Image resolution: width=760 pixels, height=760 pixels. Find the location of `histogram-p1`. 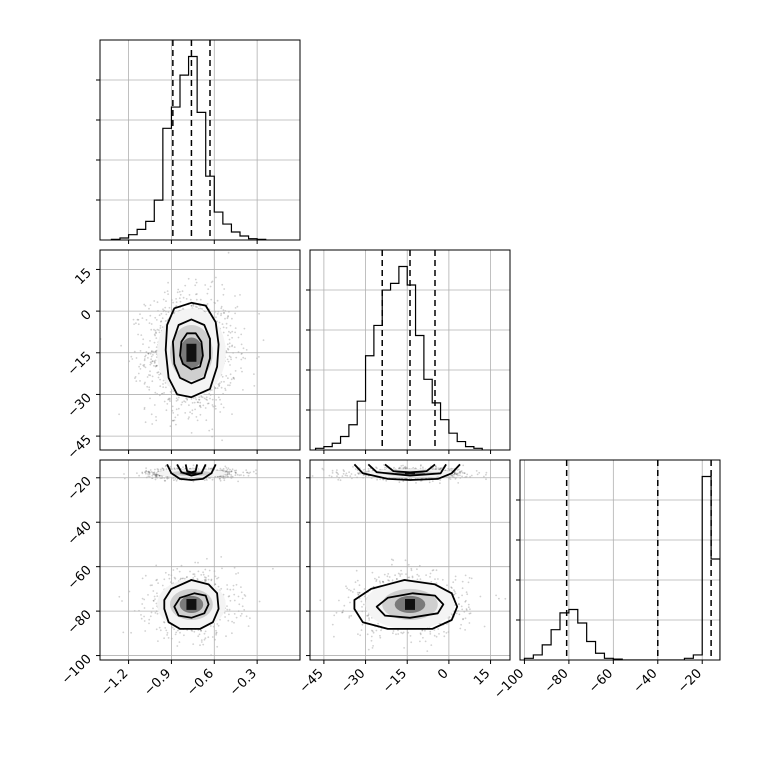

histogram-p1 is located at coordinates (398, 357).